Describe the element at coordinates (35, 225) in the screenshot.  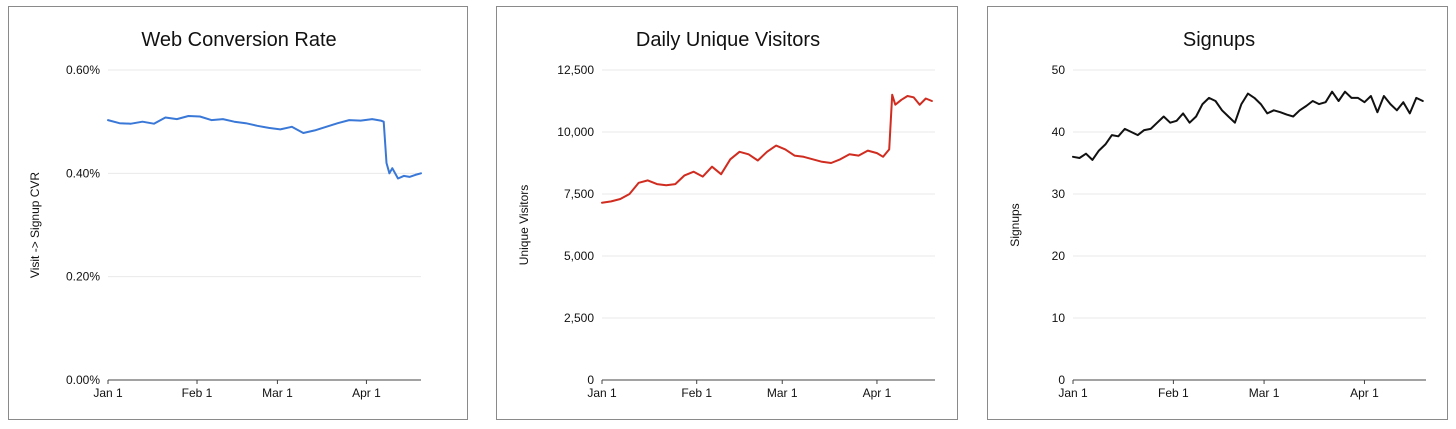
I see `y-axis-label: Visit -> Signup CVR` at that location.